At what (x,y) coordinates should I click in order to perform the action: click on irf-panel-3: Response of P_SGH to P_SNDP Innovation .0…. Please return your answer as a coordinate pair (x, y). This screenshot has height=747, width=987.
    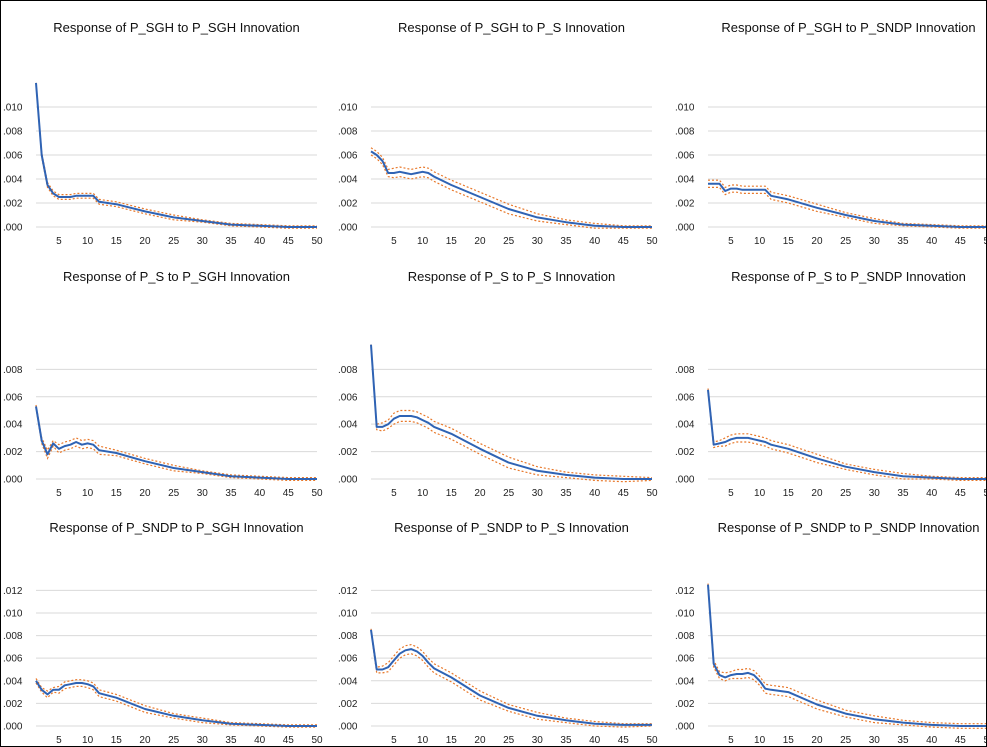
    Looking at the image, I should click on (830, 133).